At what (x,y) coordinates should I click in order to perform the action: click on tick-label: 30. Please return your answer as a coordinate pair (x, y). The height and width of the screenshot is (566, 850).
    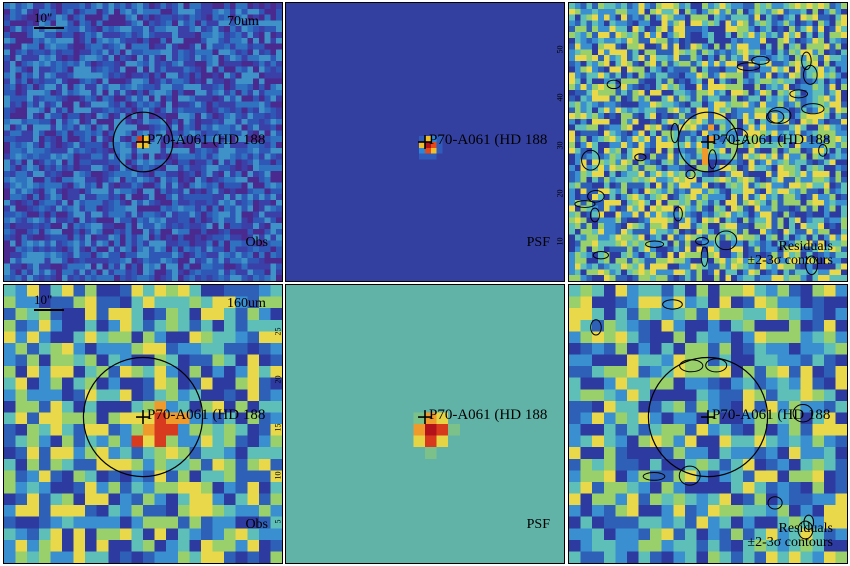
    Looking at the image, I should click on (560, 145).